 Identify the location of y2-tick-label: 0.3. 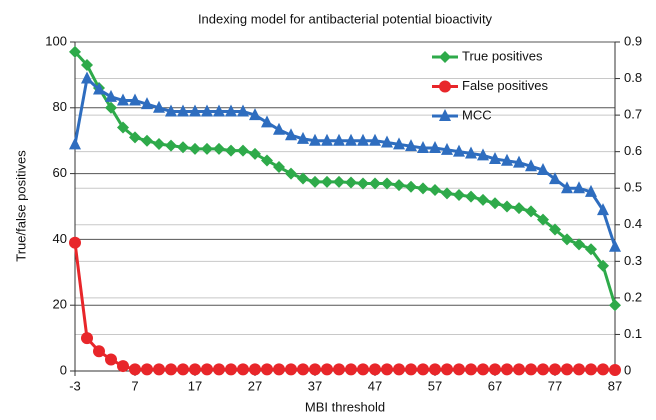
(633, 260).